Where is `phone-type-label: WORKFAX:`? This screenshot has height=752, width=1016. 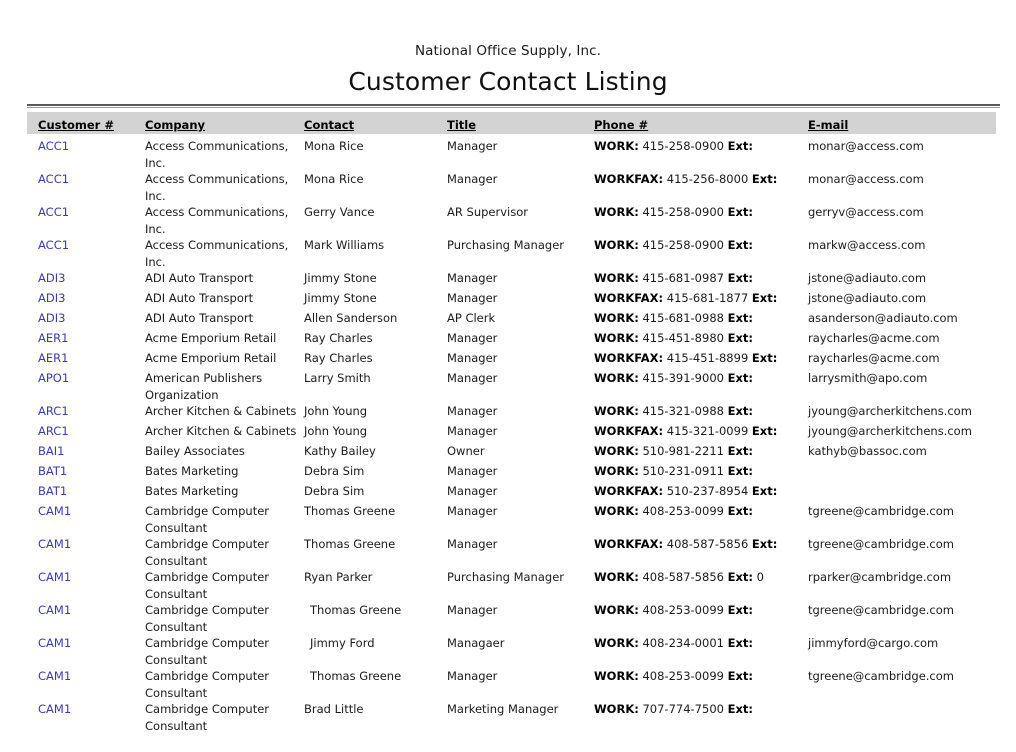
phone-type-label: WORKFAX: is located at coordinates (629, 491).